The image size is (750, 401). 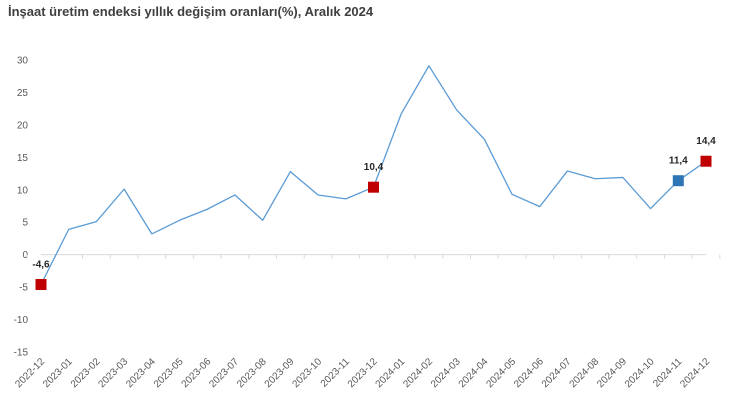 I want to click on x-tick-label: 2023-05, so click(x=169, y=373).